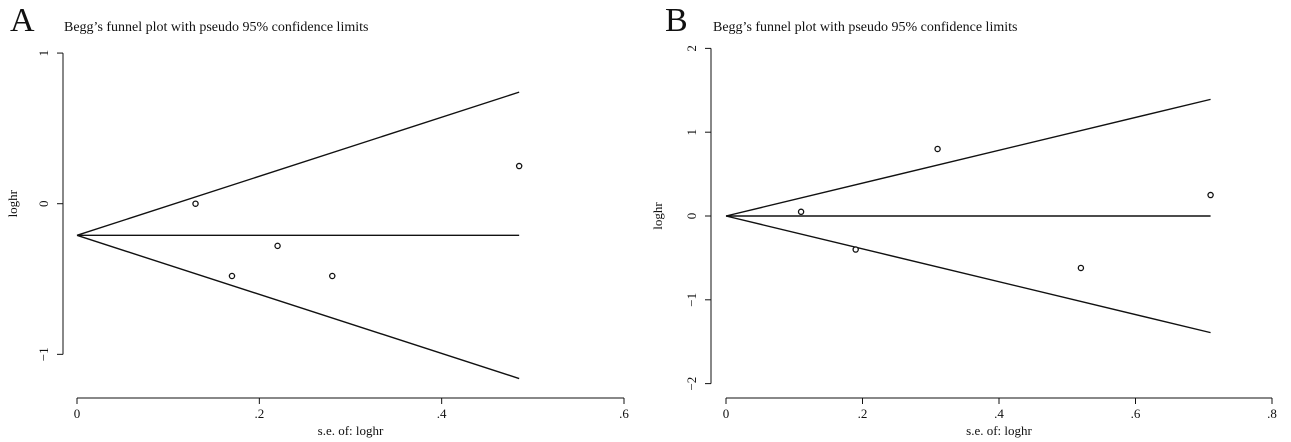 This screenshot has width=1291, height=442. I want to click on panel-letter: A, so click(22, 20).